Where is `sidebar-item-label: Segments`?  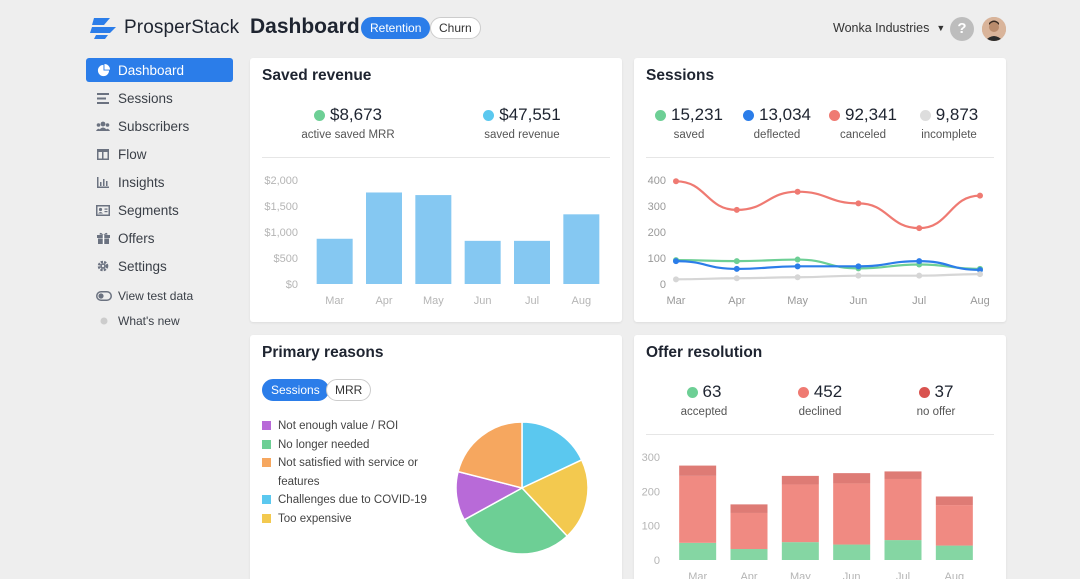
sidebar-item-label: Segments is located at coordinates (148, 210).